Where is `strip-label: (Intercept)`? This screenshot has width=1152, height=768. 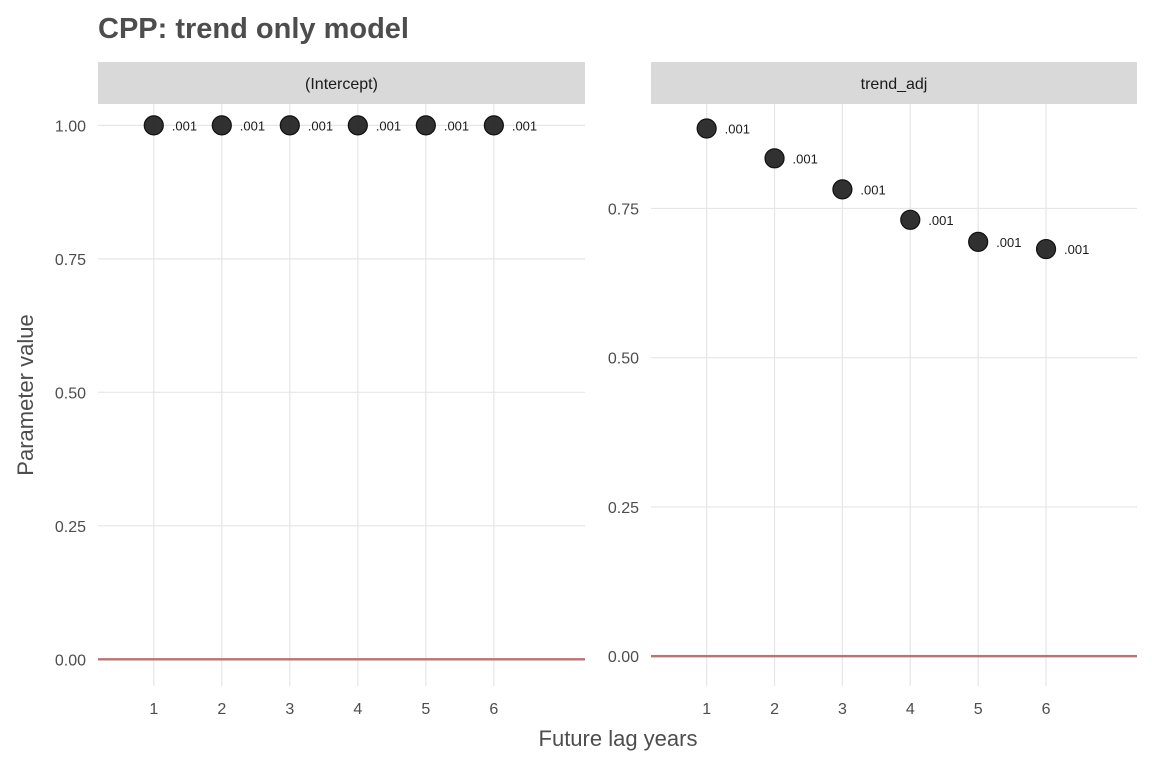 strip-label: (Intercept) is located at coordinates (341, 84).